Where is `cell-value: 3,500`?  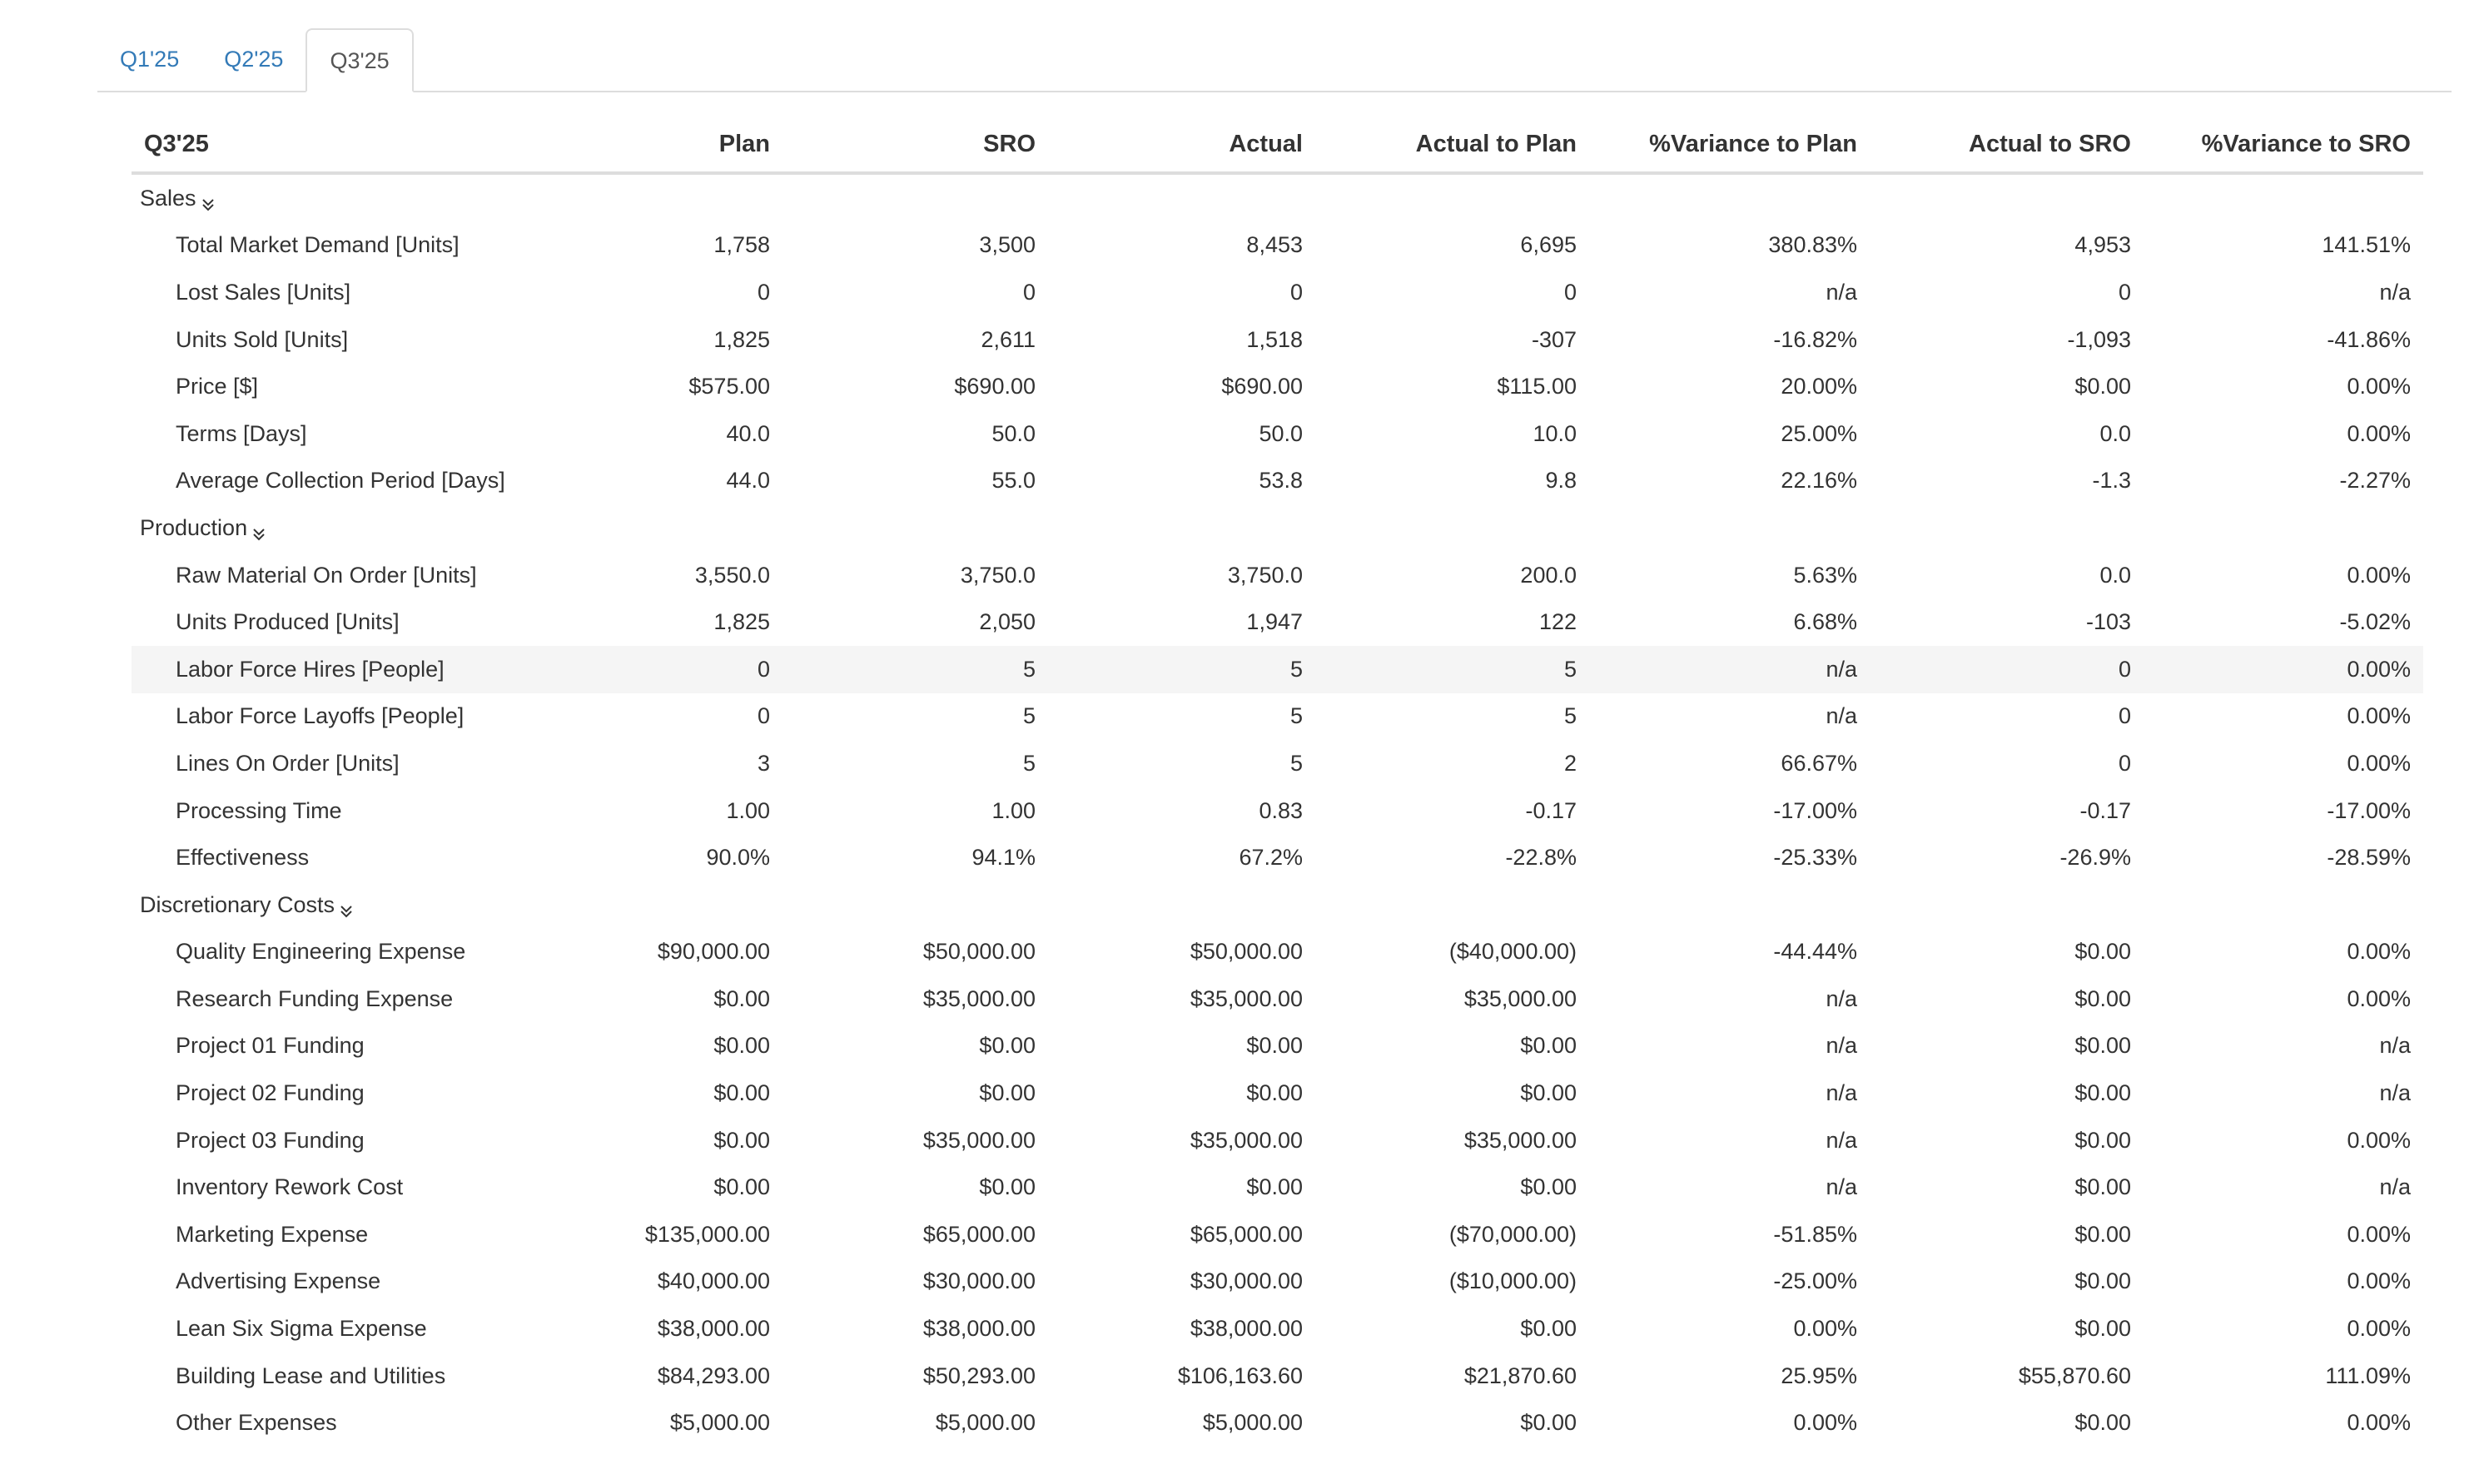 cell-value: 3,500 is located at coordinates (1007, 245).